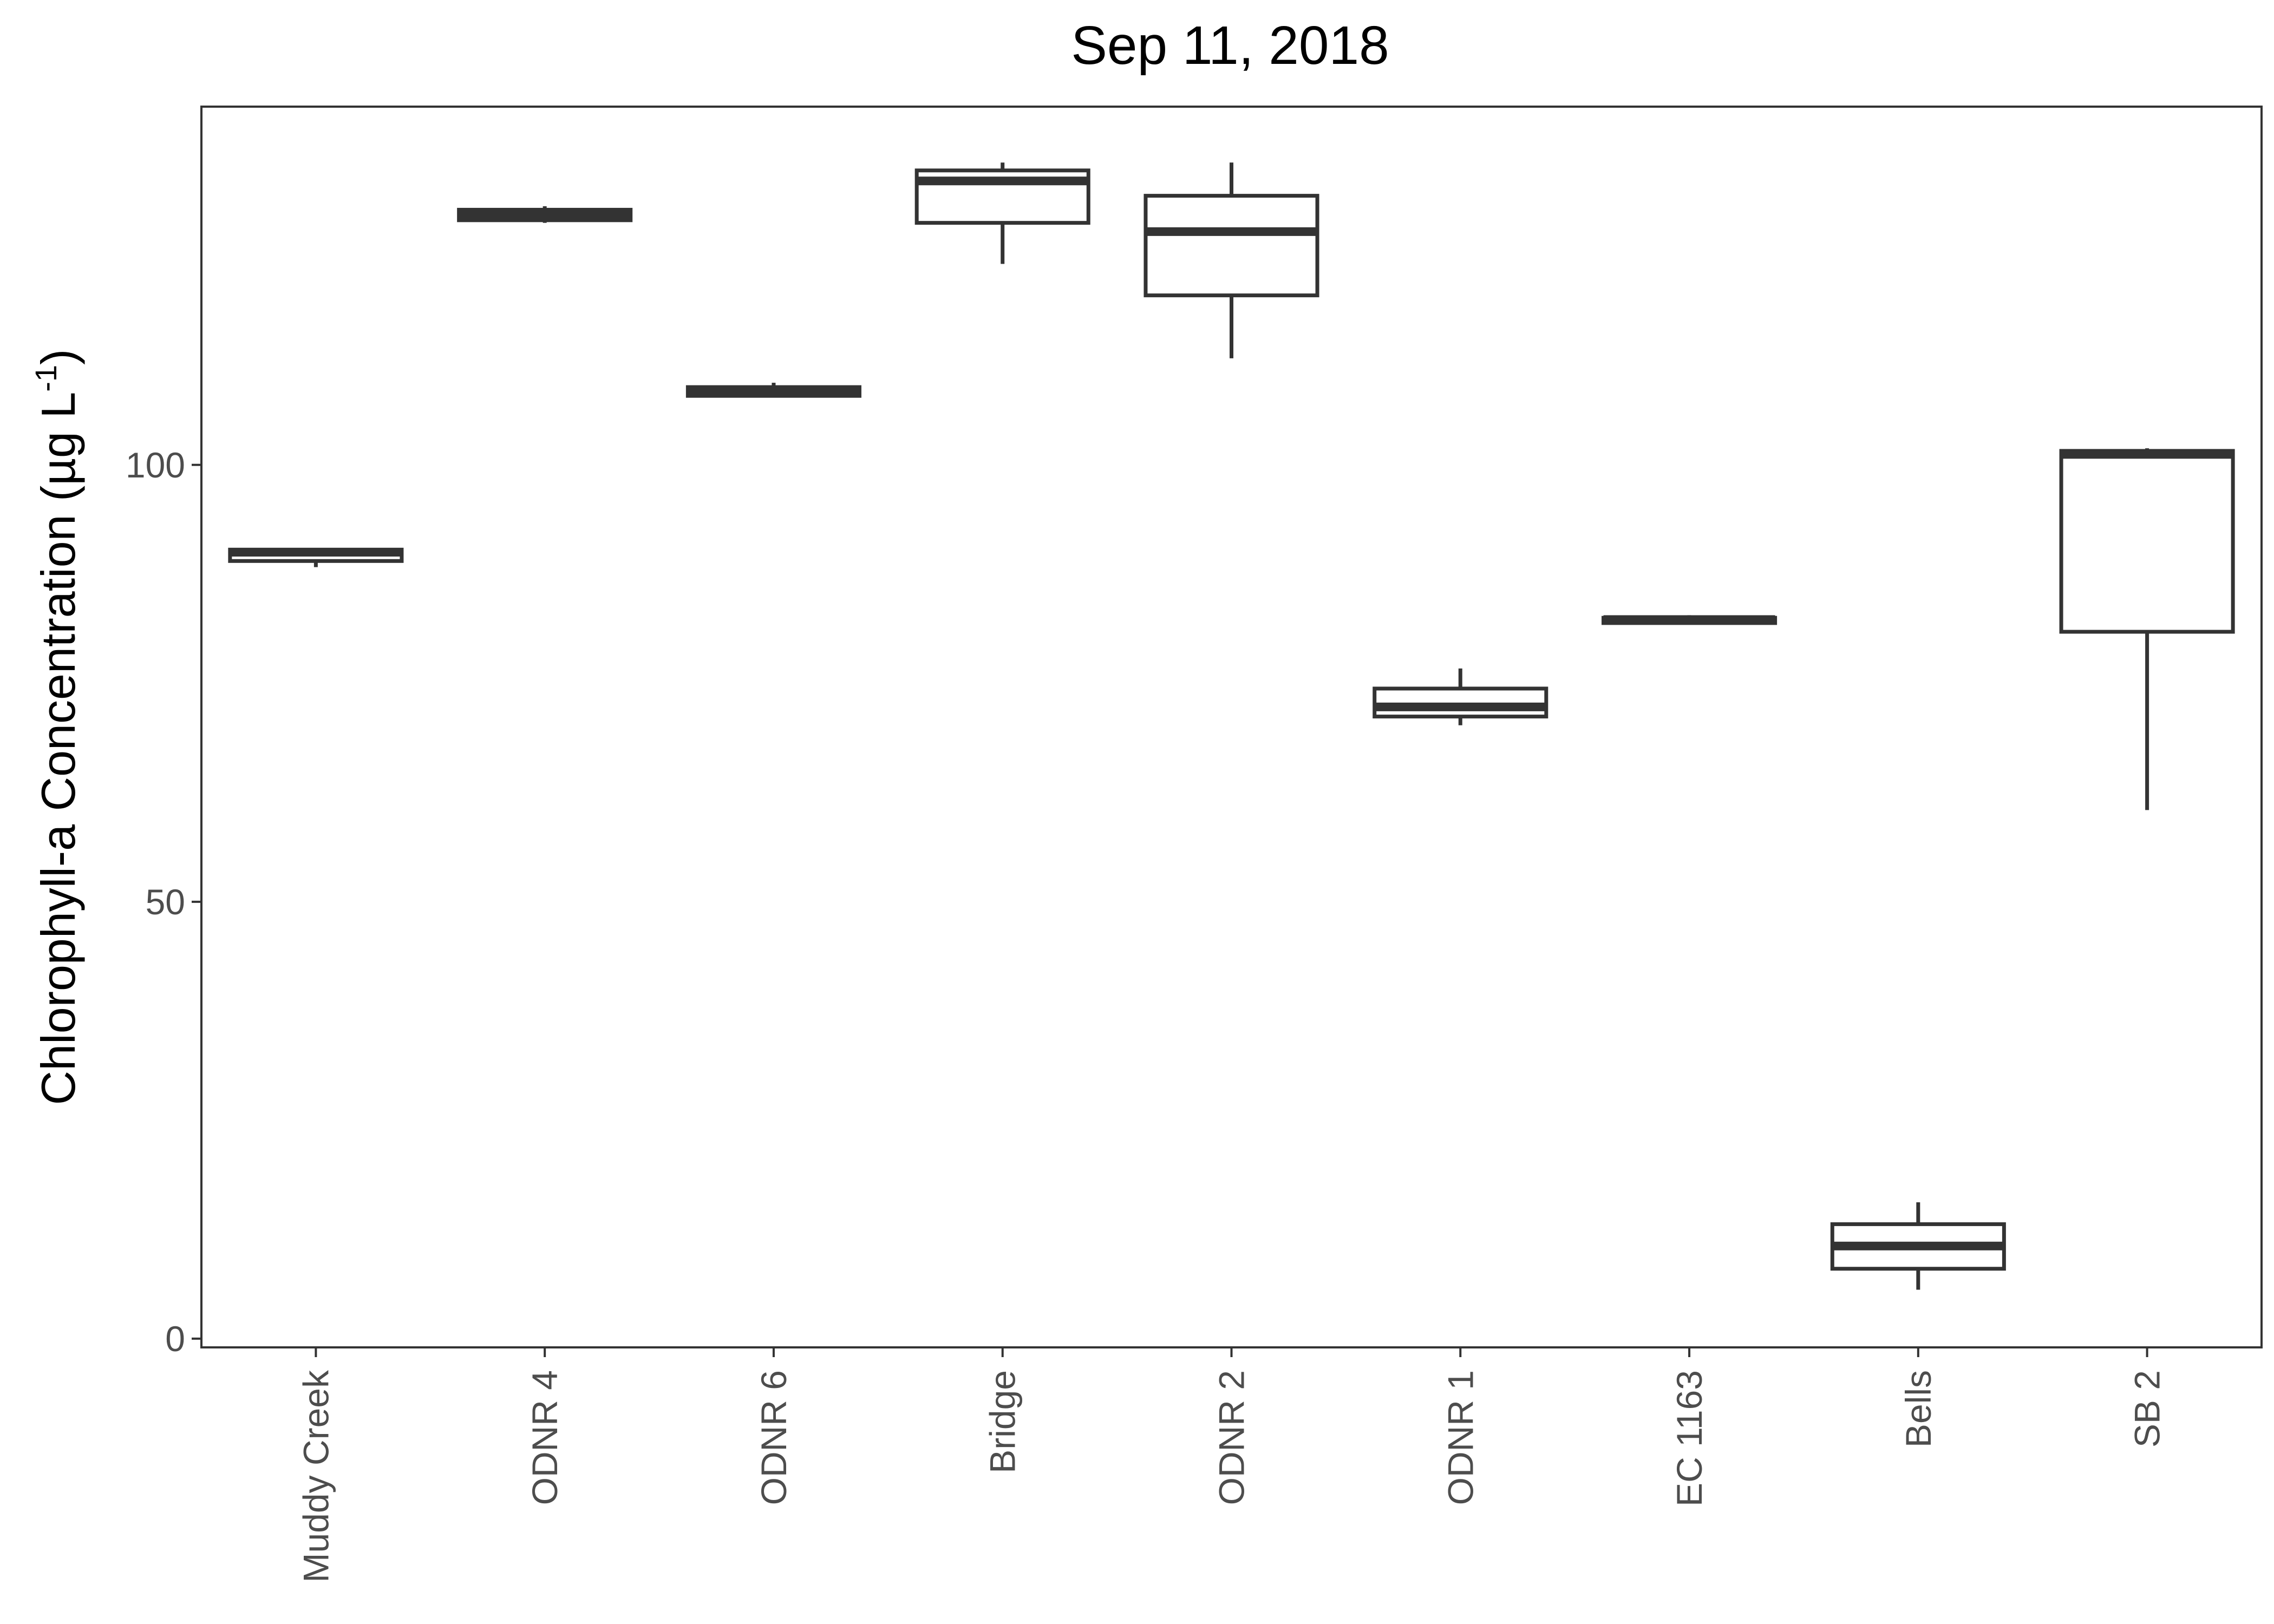 This screenshot has height=1624, width=2274. I want to click on x-tick-label-odnr-4: ODNR 4, so click(545, 1438).